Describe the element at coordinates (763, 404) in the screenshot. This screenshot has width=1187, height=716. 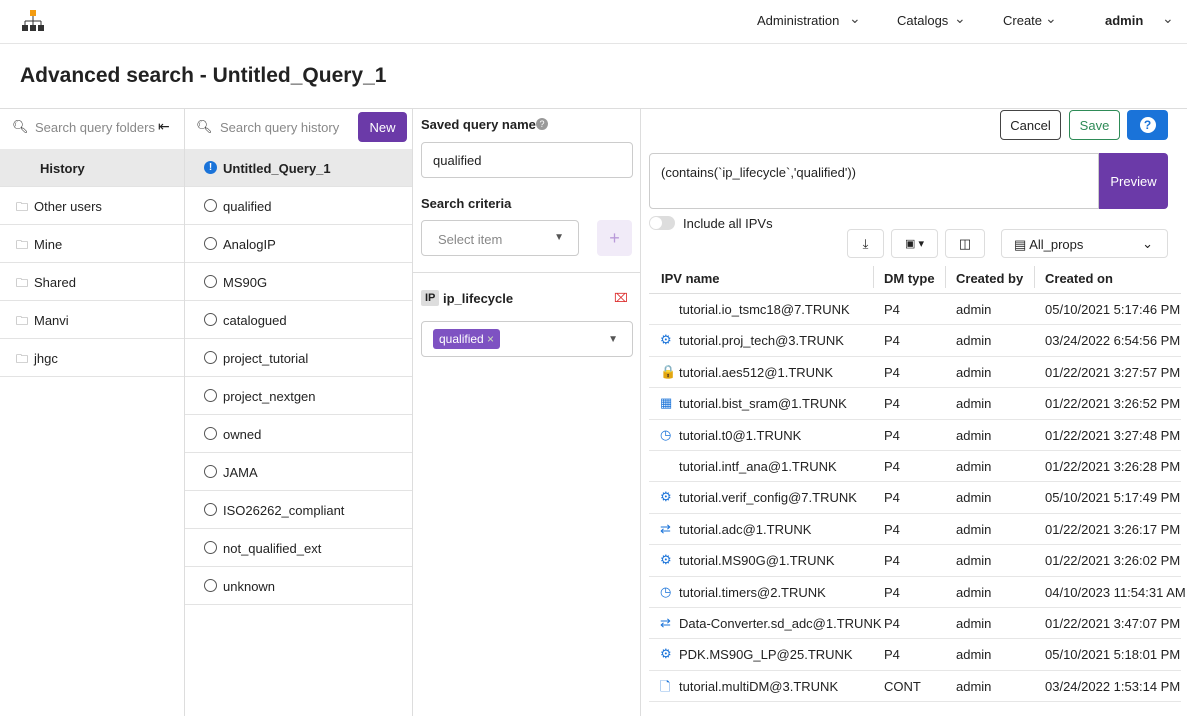
I see `table-cell: tutorial.bist_sram@1.TRUNK` at that location.